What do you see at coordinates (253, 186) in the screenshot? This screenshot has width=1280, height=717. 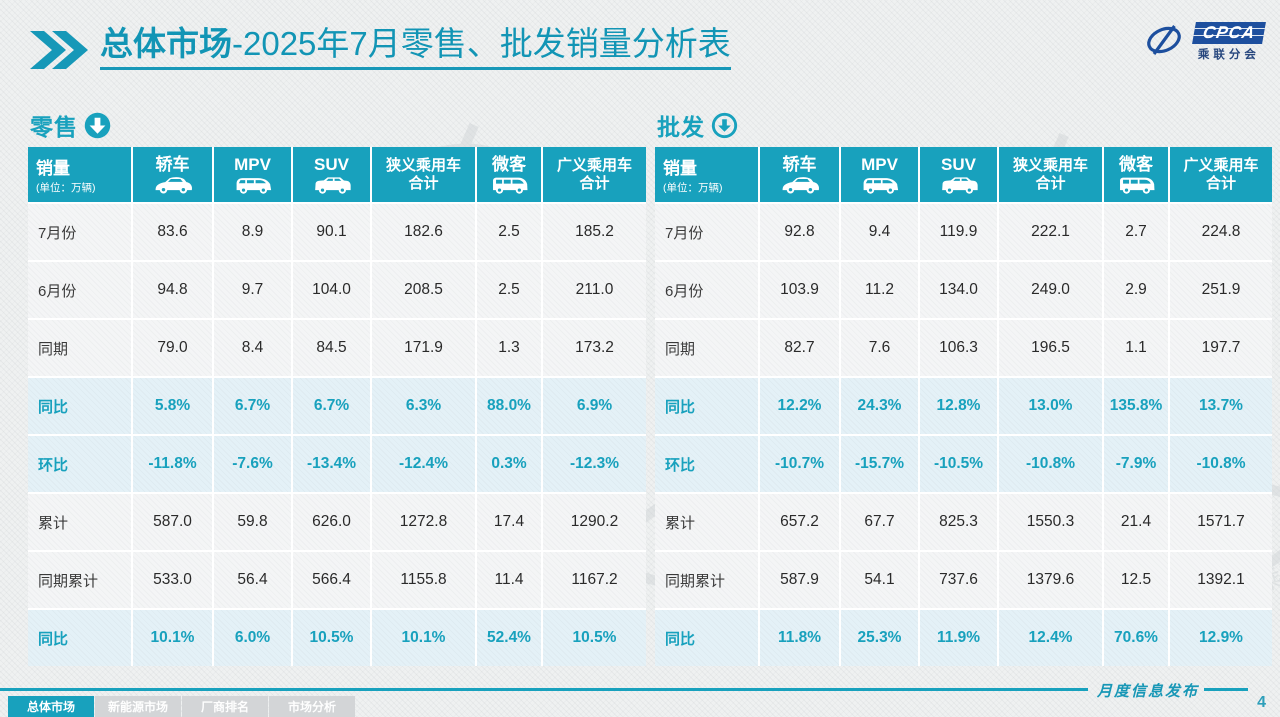 I see `mpv-icon` at bounding box center [253, 186].